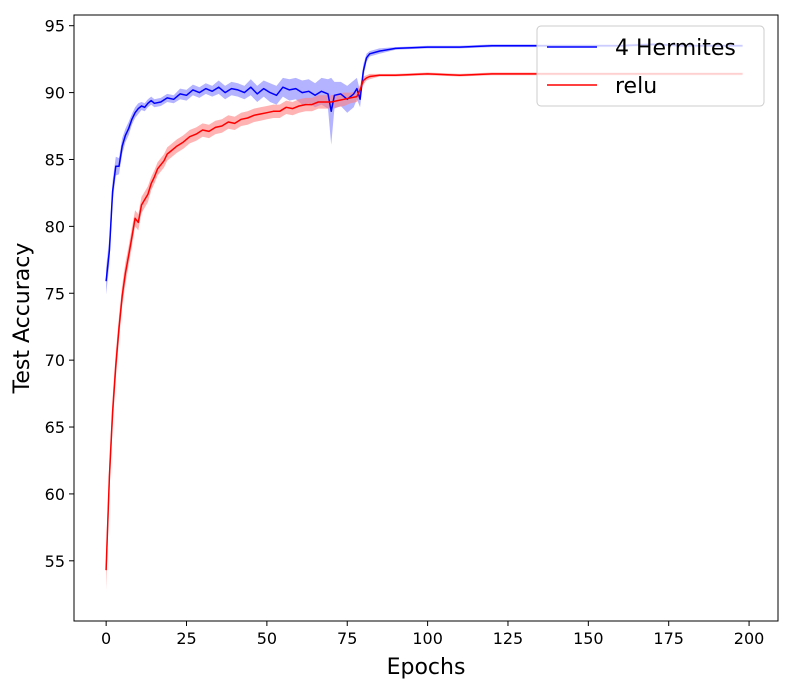 The width and height of the screenshot is (790, 690). What do you see at coordinates (55, 293) in the screenshot?
I see `y-tick-label: 75` at bounding box center [55, 293].